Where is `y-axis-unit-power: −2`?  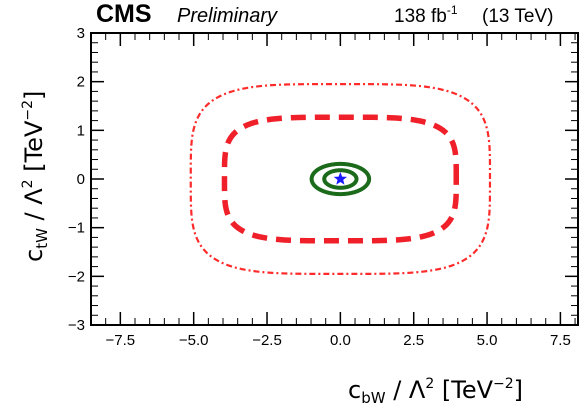
y-axis-unit-power: −2 is located at coordinates (28, 110).